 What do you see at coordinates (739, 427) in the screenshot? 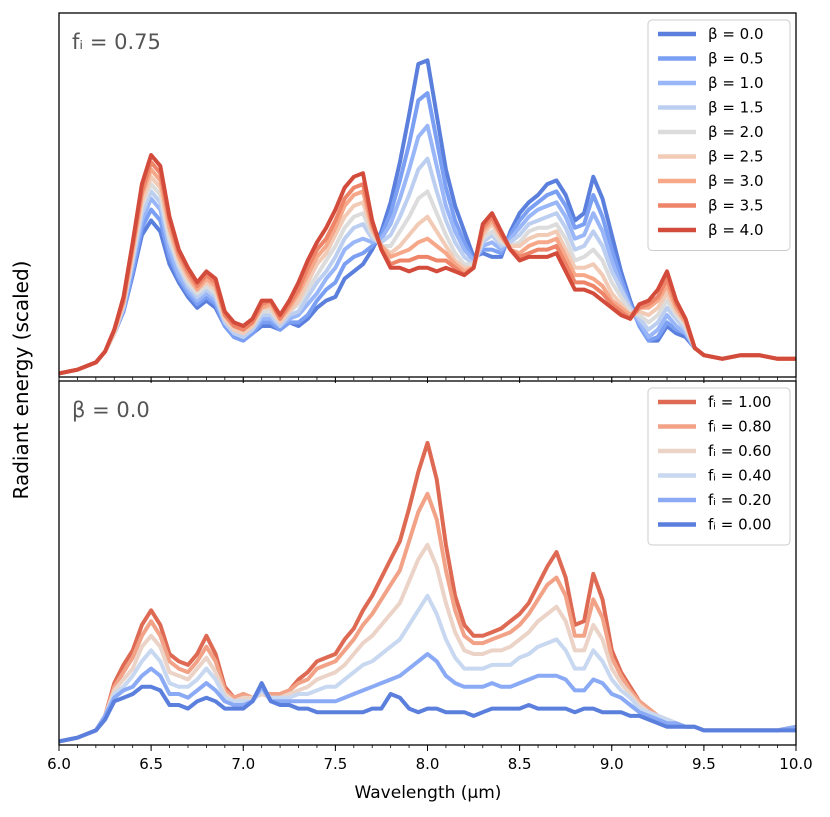
I see `legend-entry: fᵢ = 0.80` at bounding box center [739, 427].